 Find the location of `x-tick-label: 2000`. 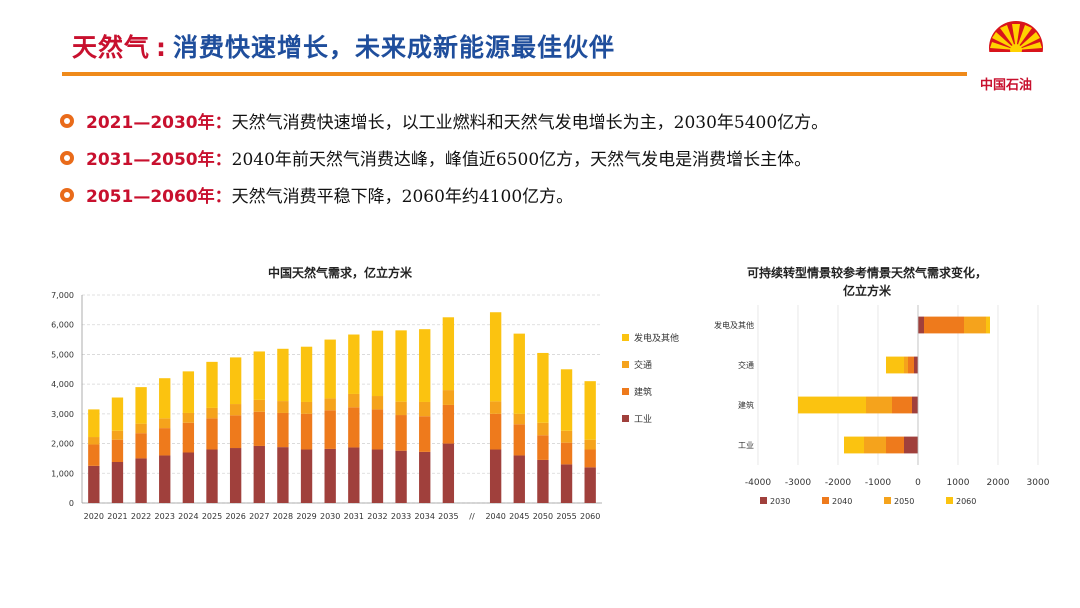

x-tick-label: 2000 is located at coordinates (998, 483).